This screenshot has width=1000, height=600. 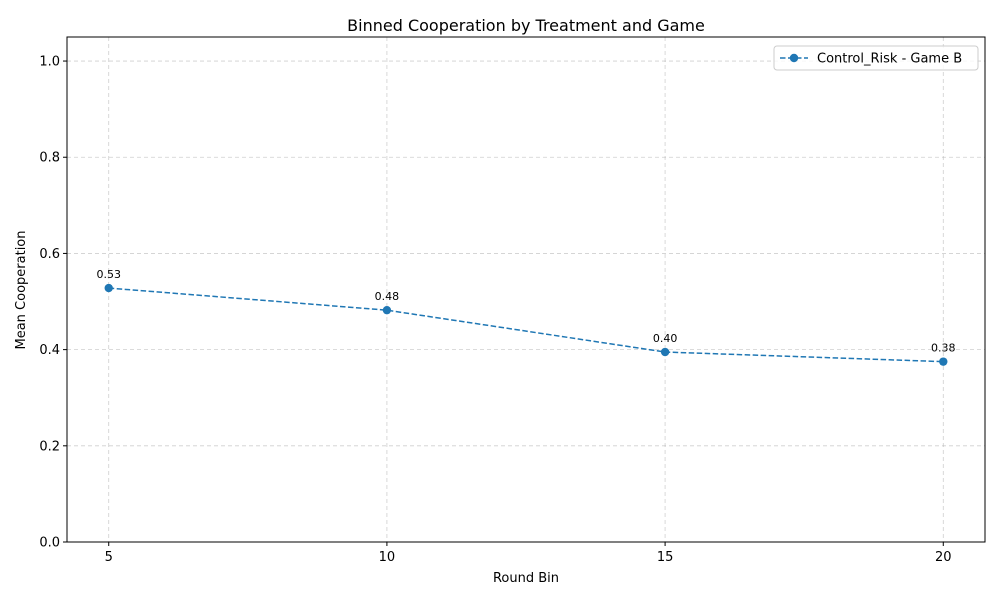 I want to click on y-tick-label: 0.4, so click(x=49, y=350).